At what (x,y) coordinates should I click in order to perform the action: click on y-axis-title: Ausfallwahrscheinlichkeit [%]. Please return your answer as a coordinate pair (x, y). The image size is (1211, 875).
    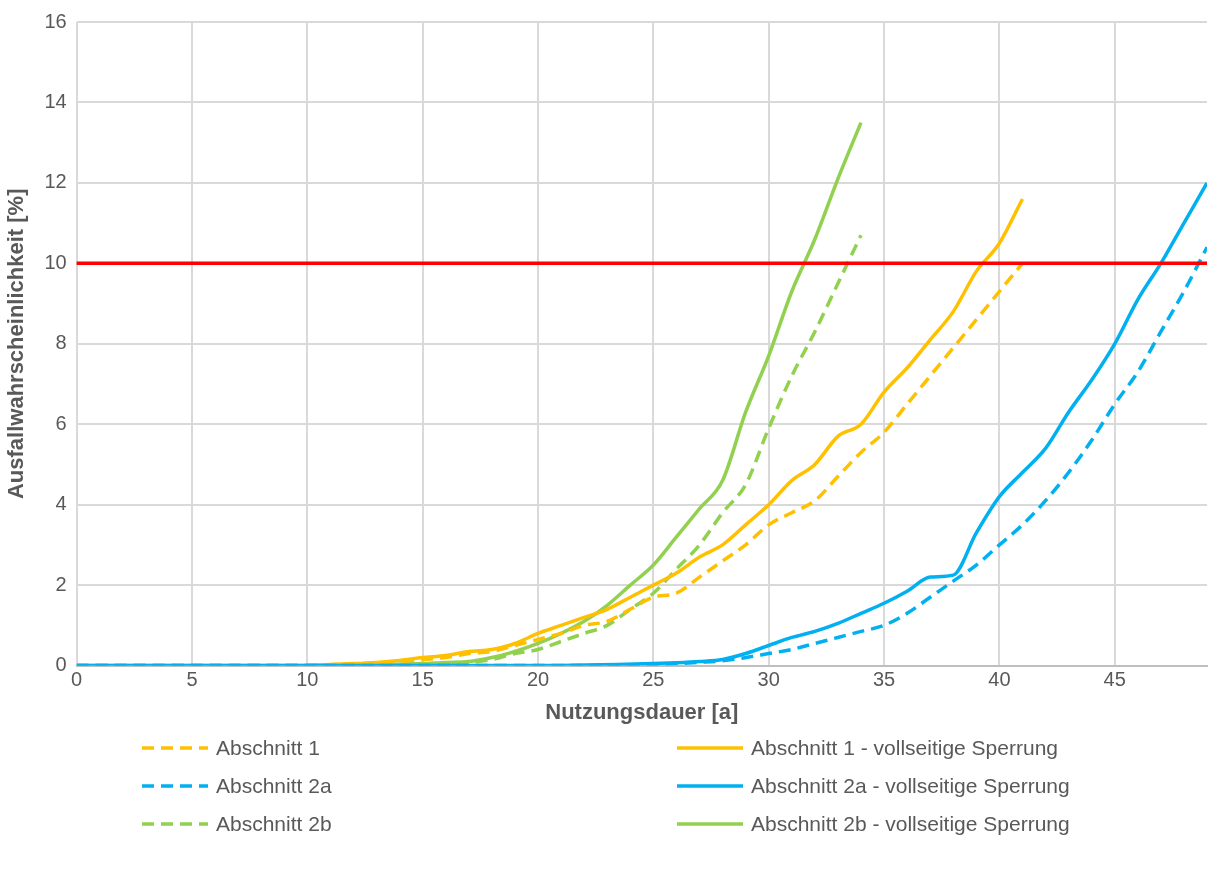
    Looking at the image, I should click on (16, 344).